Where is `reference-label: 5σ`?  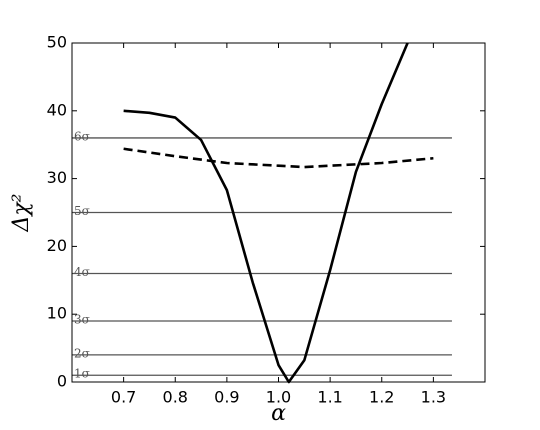 reference-label: 5σ is located at coordinates (82, 211).